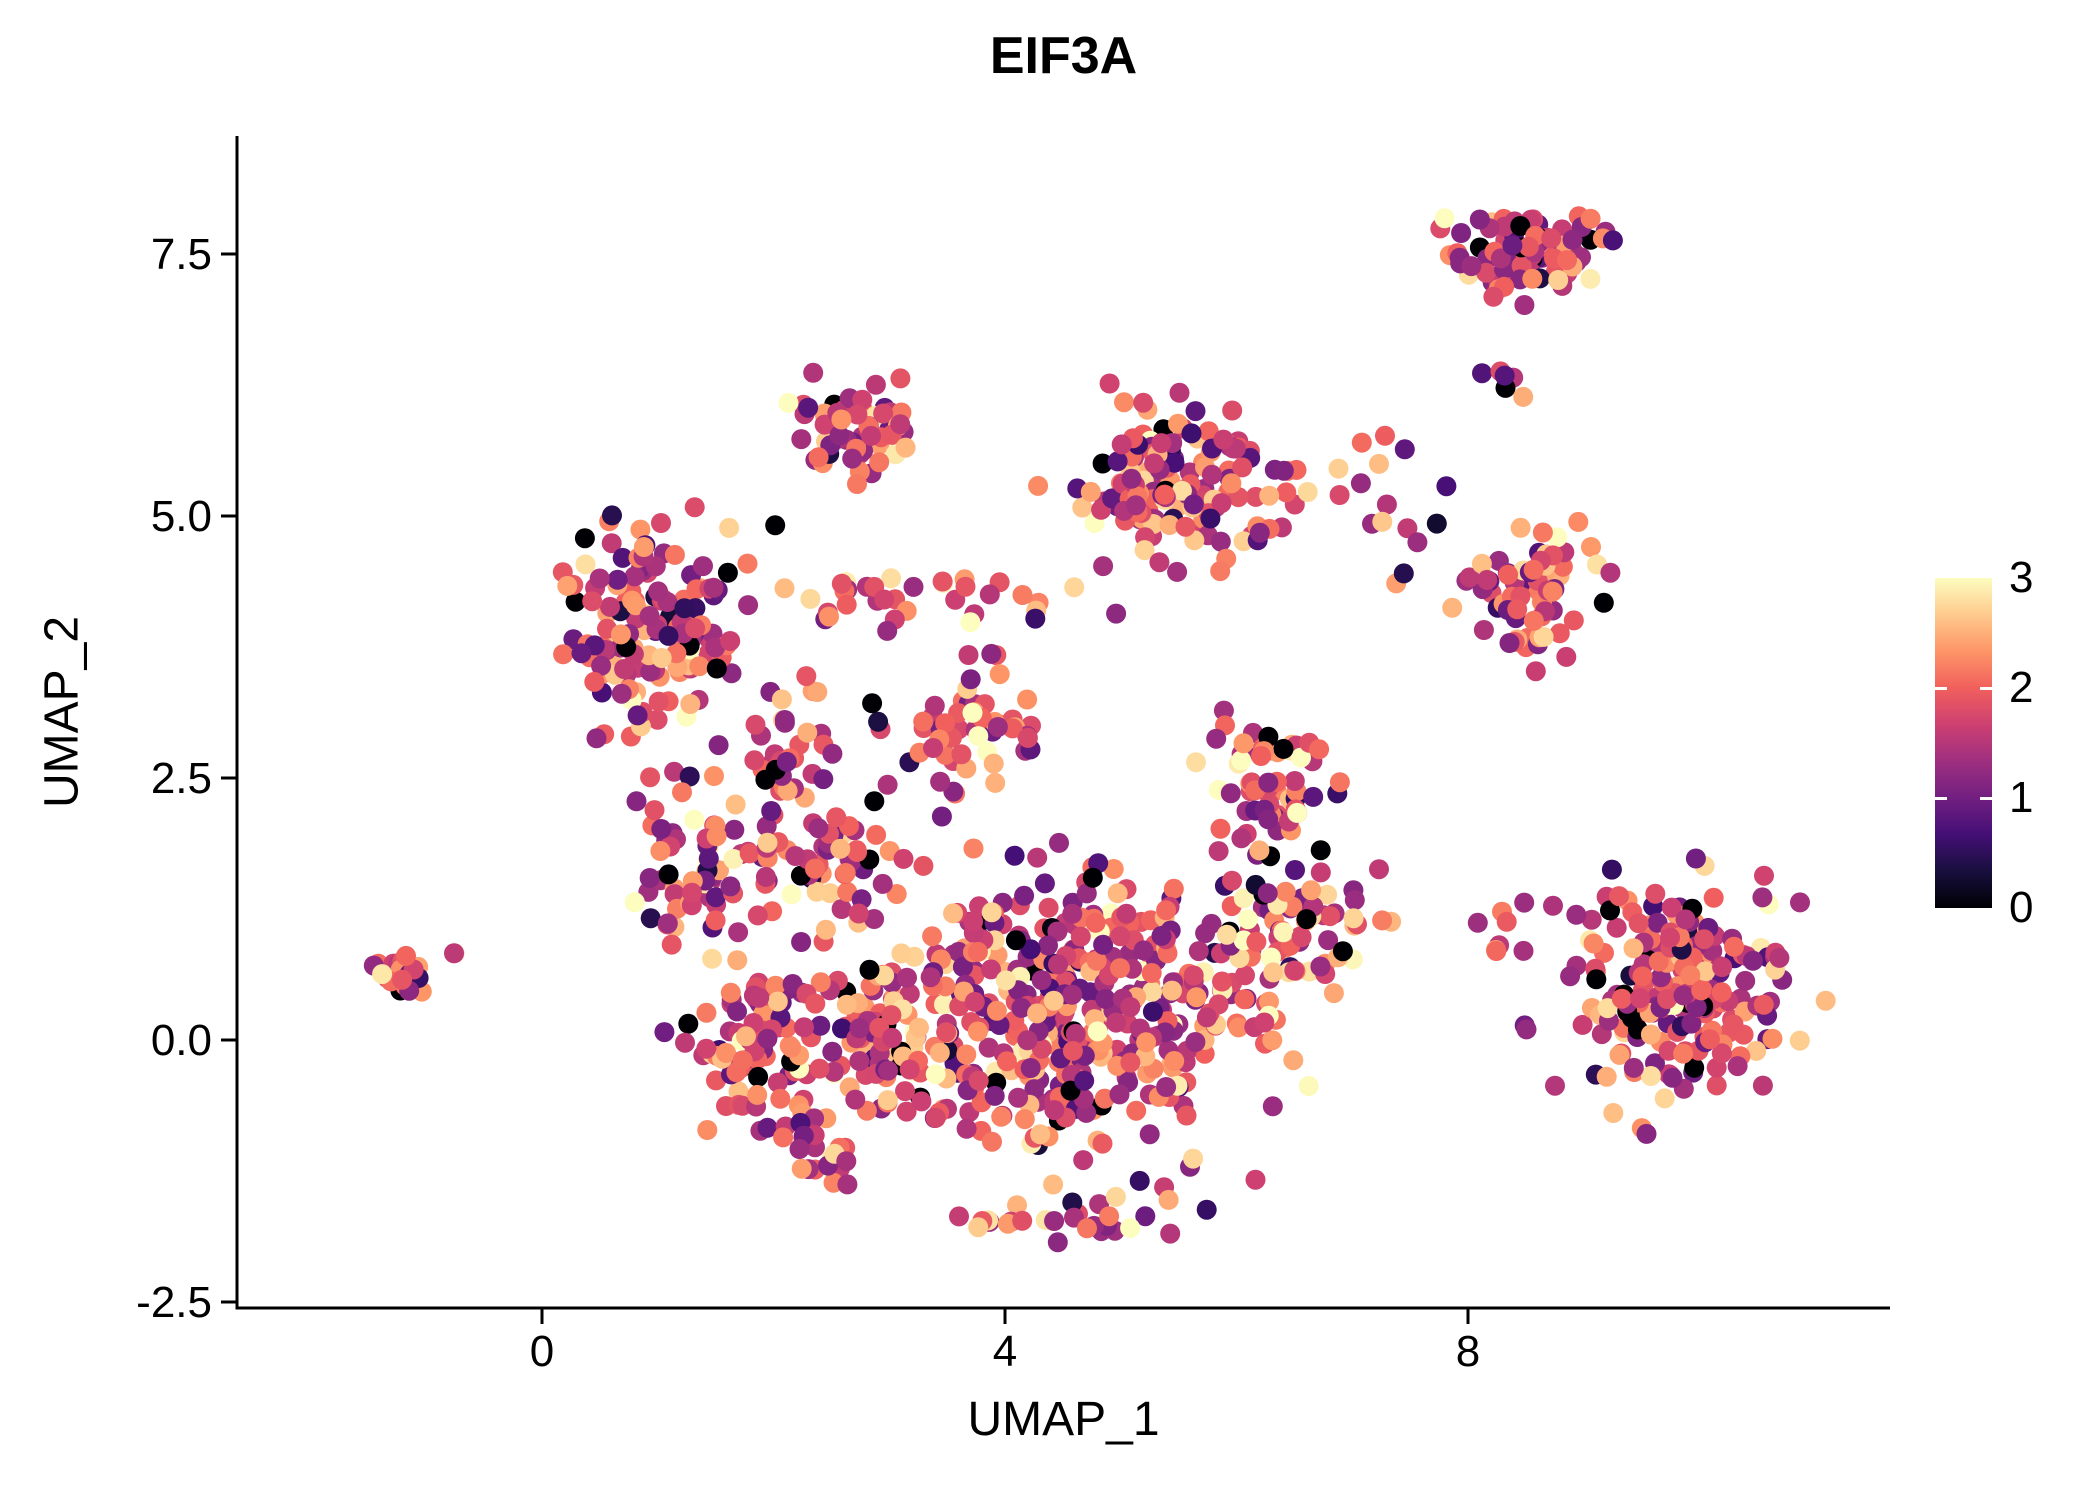 This screenshot has width=2100, height=1500. Describe the element at coordinates (2021, 687) in the screenshot. I see `colorbar-tick-label: 2` at that location.